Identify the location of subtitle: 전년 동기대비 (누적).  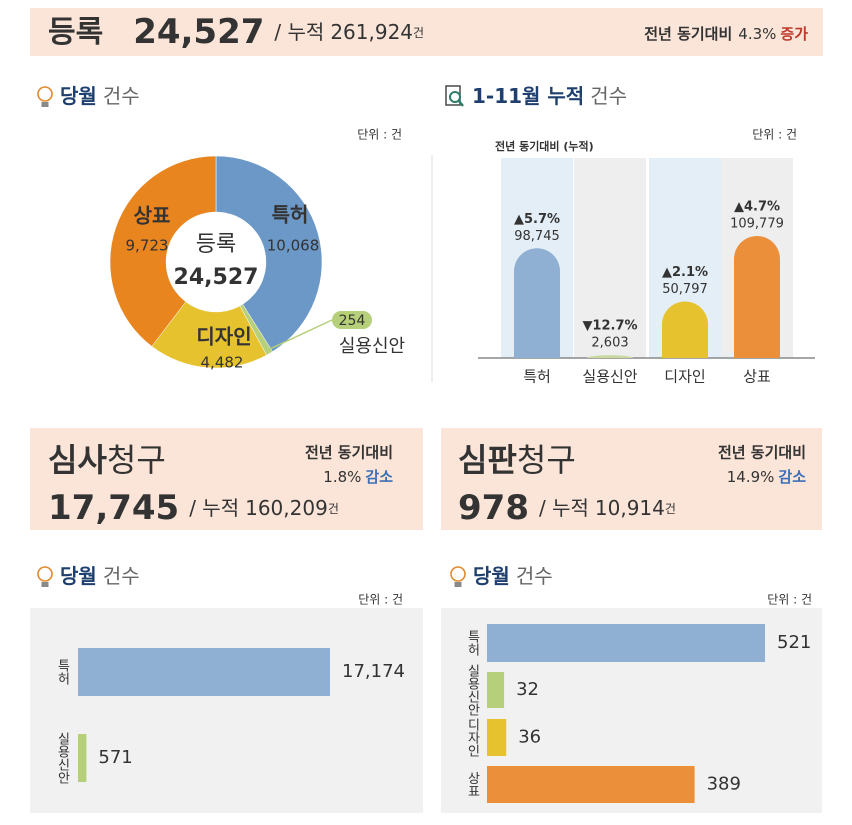
(544, 146).